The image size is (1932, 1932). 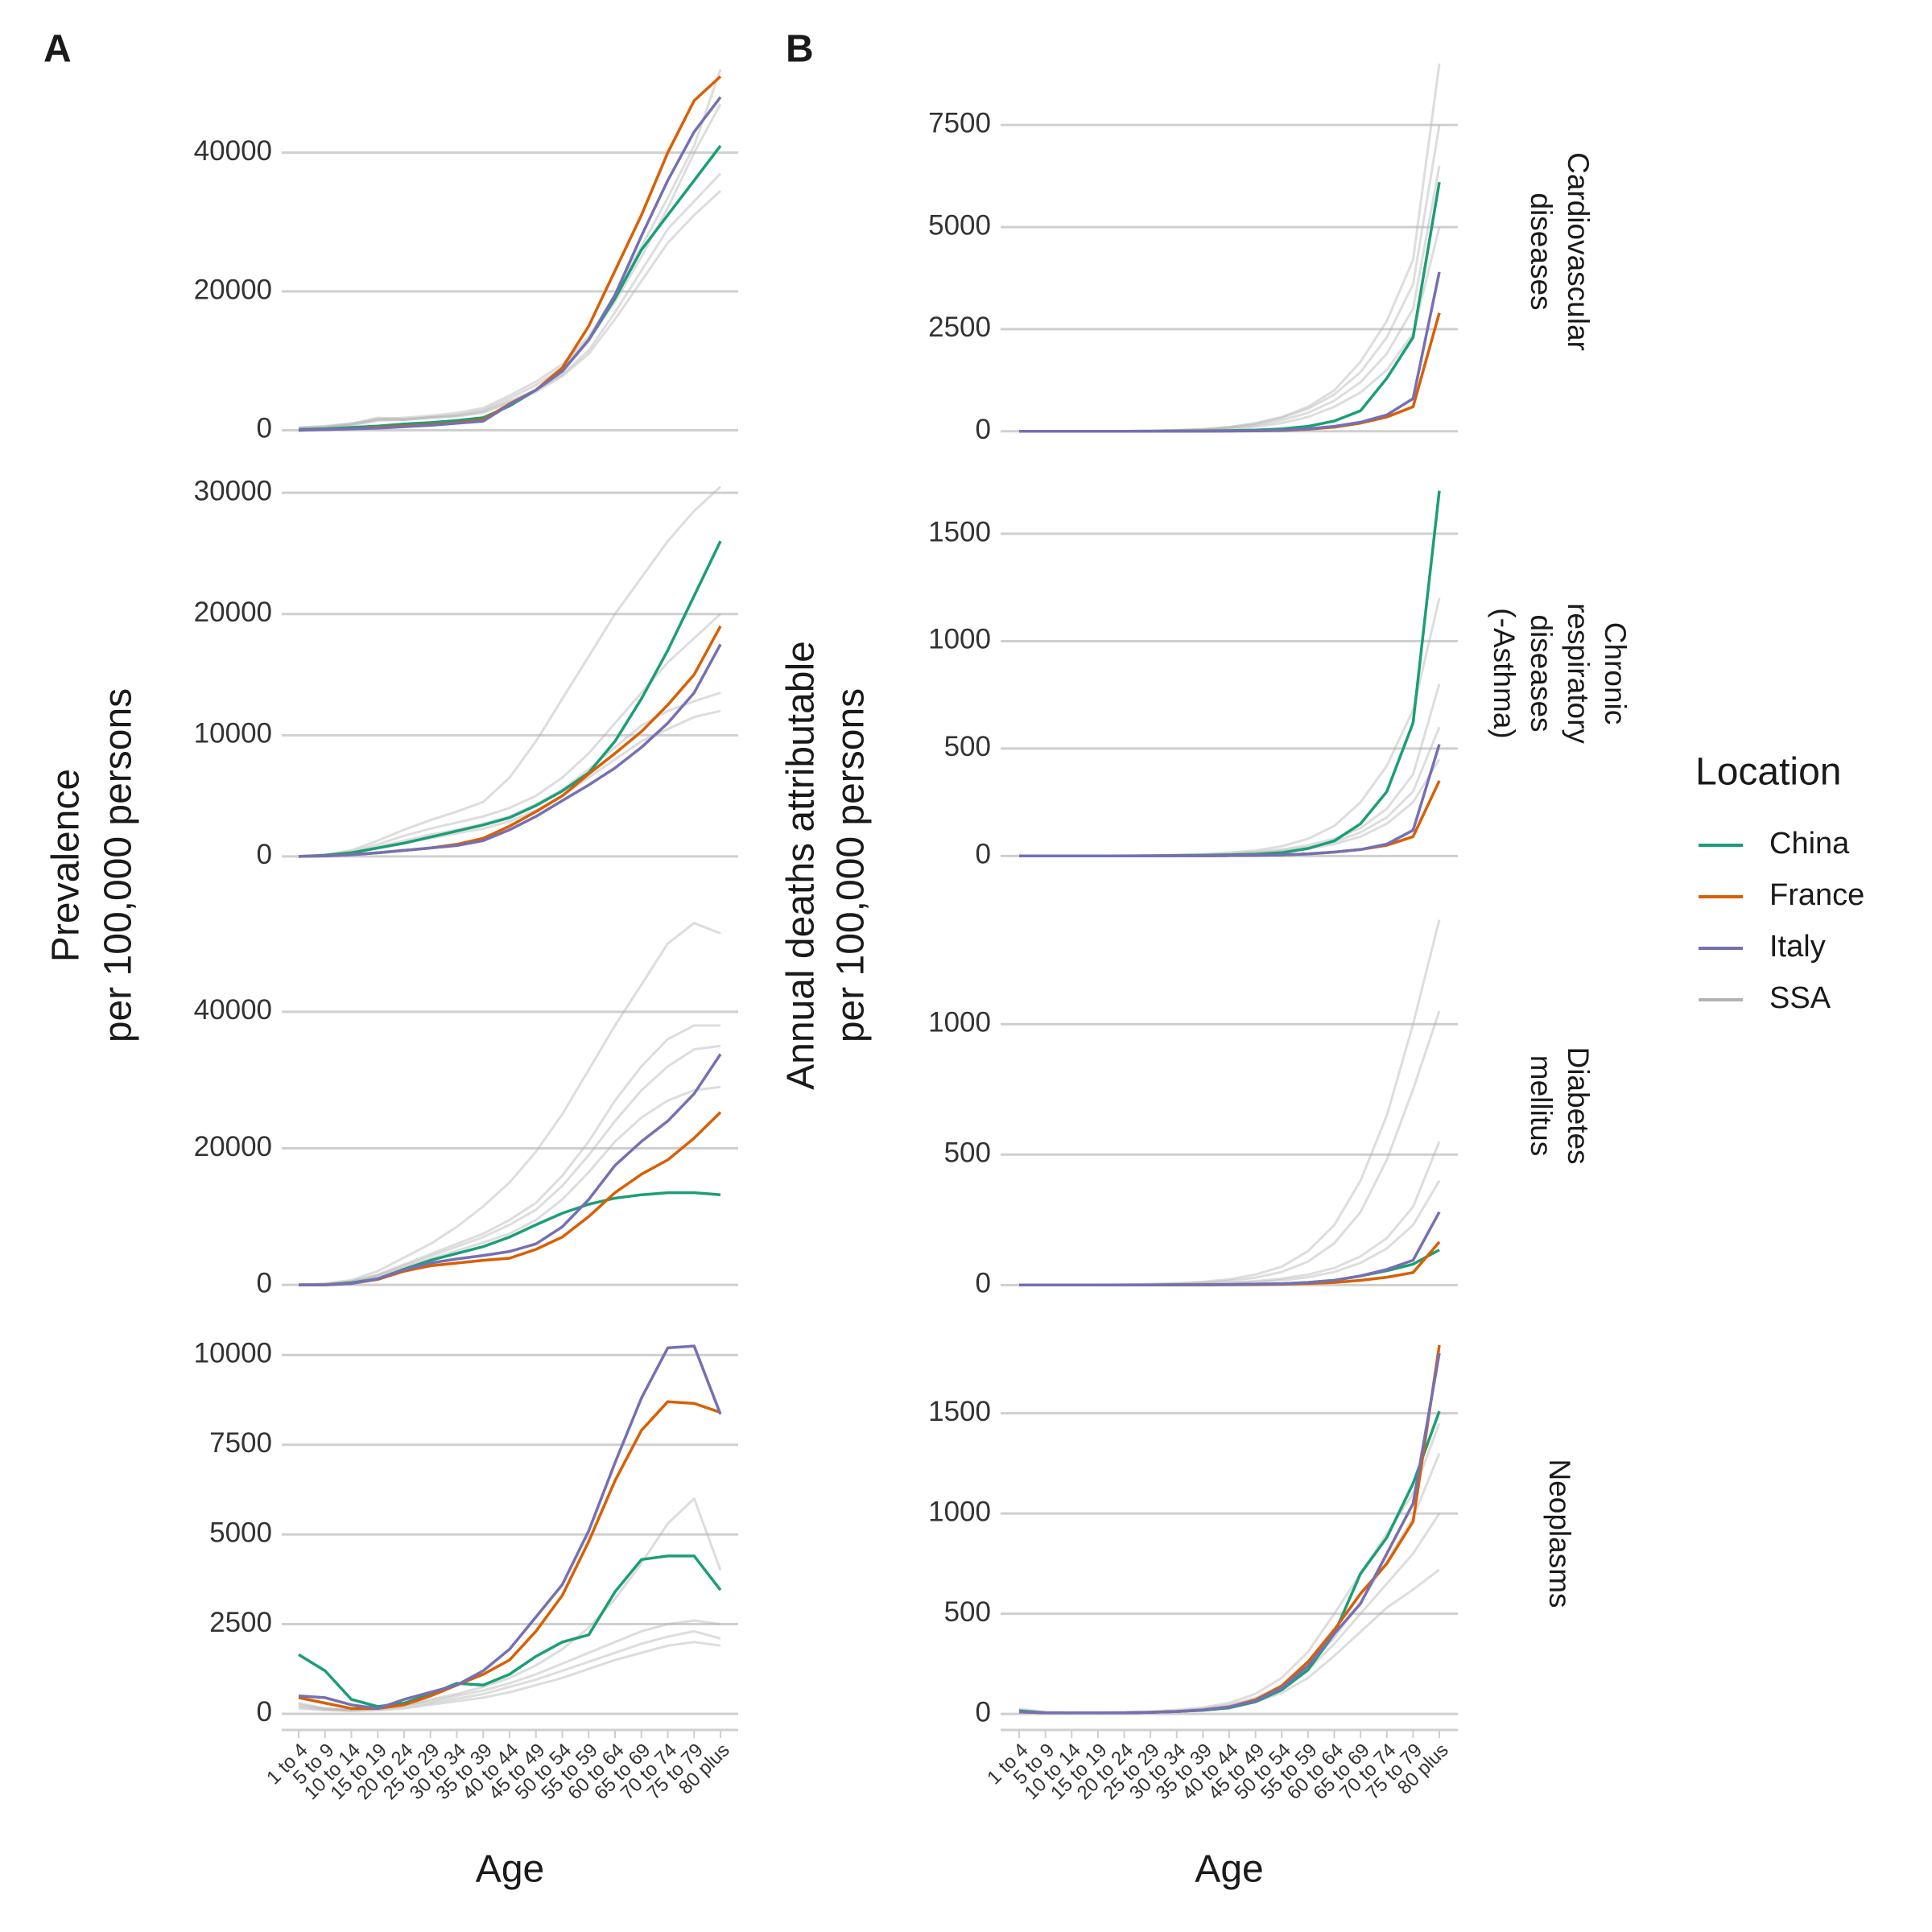 I want to click on y-tick-label: 30000, so click(x=233, y=490).